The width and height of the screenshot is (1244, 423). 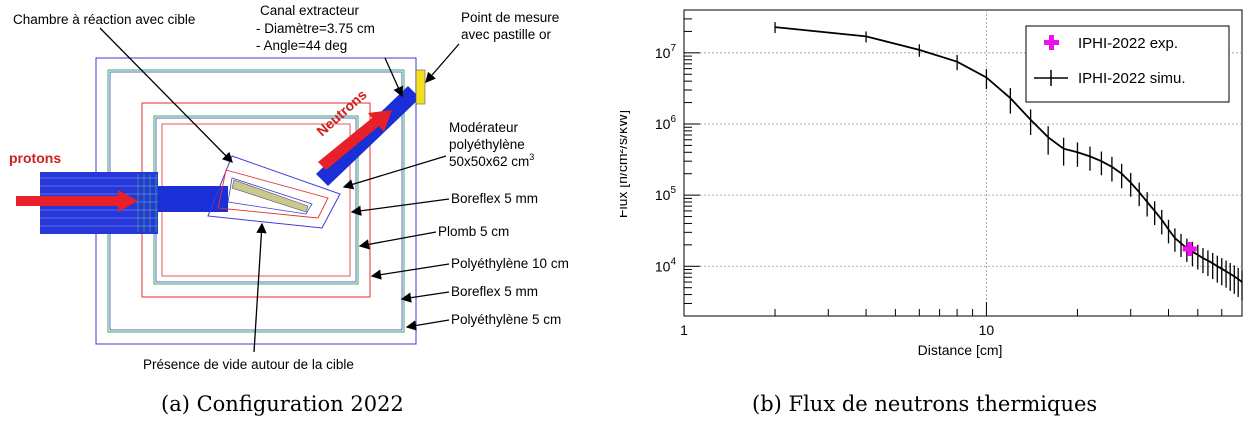 I want to click on y-tick-label: 10⁵, so click(x=666, y=194).